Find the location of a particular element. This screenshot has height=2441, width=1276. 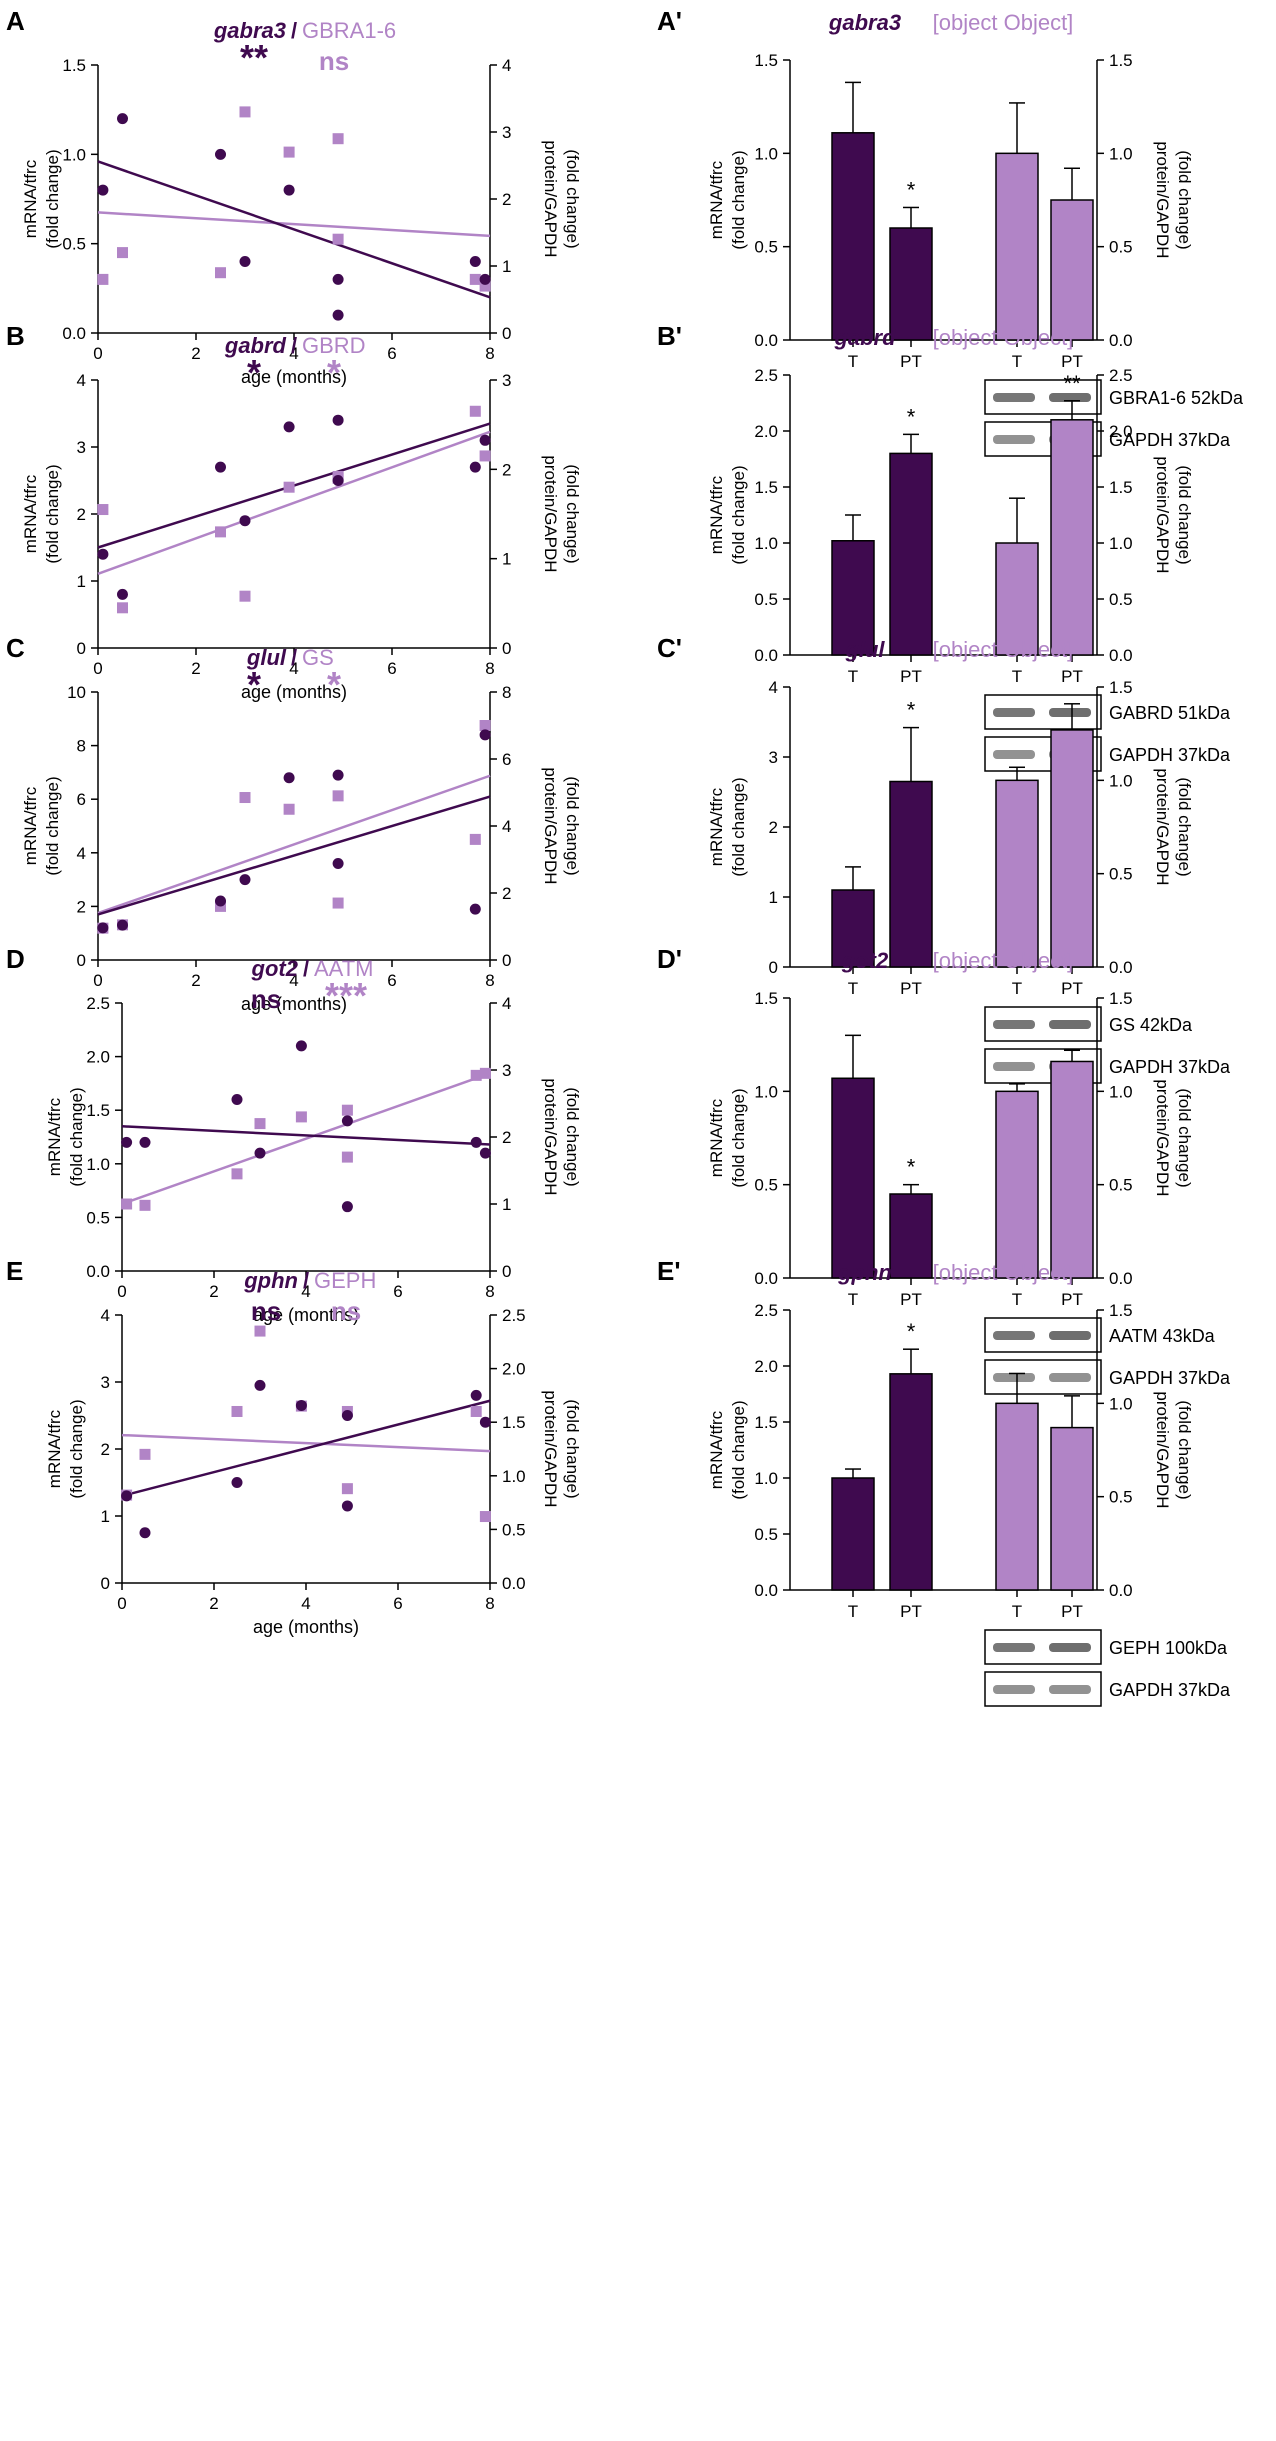

x-tick-label: 4 is located at coordinates (293, 353).